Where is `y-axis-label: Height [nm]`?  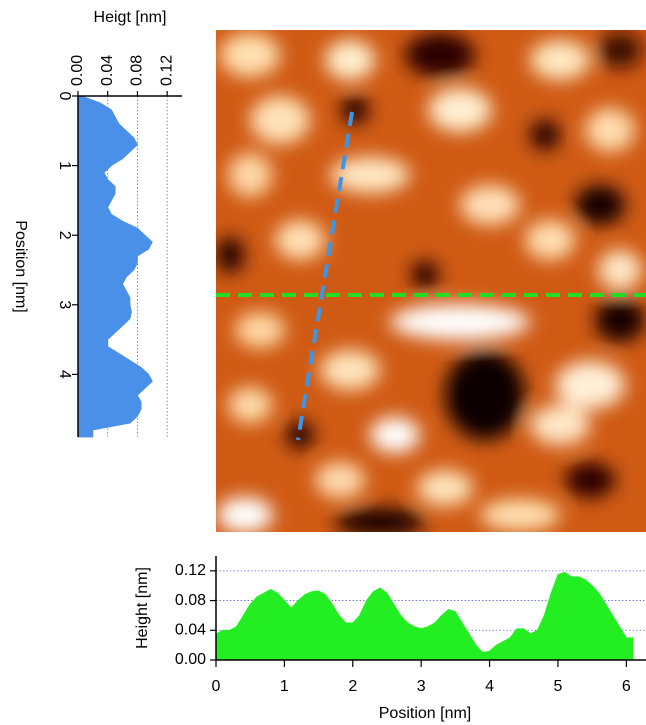 y-axis-label: Height [nm] is located at coordinates (142, 608).